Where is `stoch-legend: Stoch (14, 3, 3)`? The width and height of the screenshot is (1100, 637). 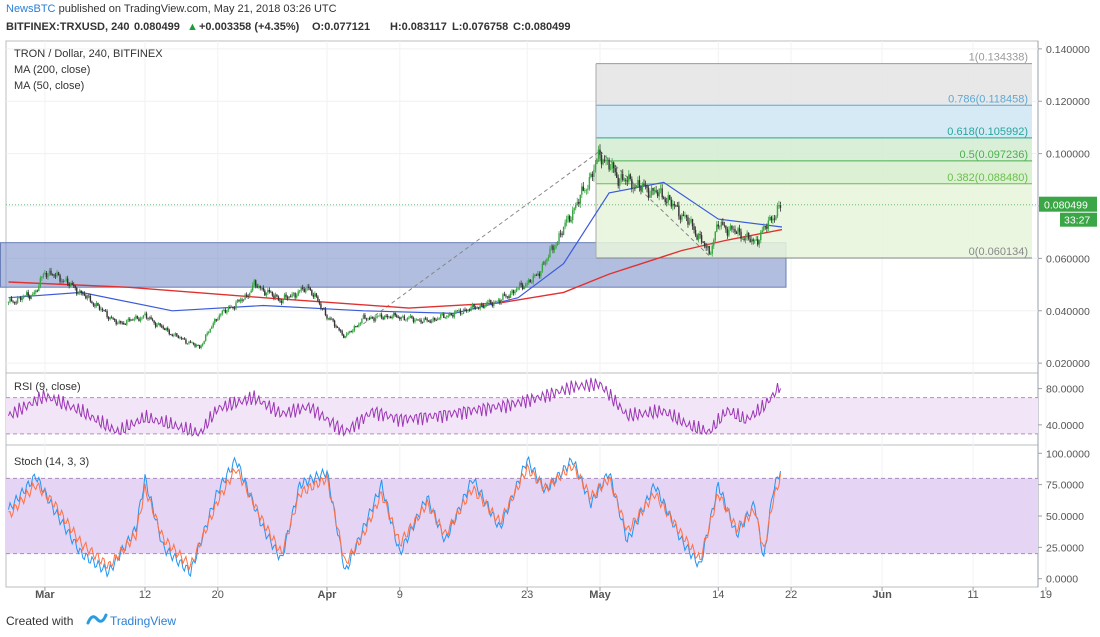
stoch-legend: Stoch (14, 3, 3) is located at coordinates (52, 462).